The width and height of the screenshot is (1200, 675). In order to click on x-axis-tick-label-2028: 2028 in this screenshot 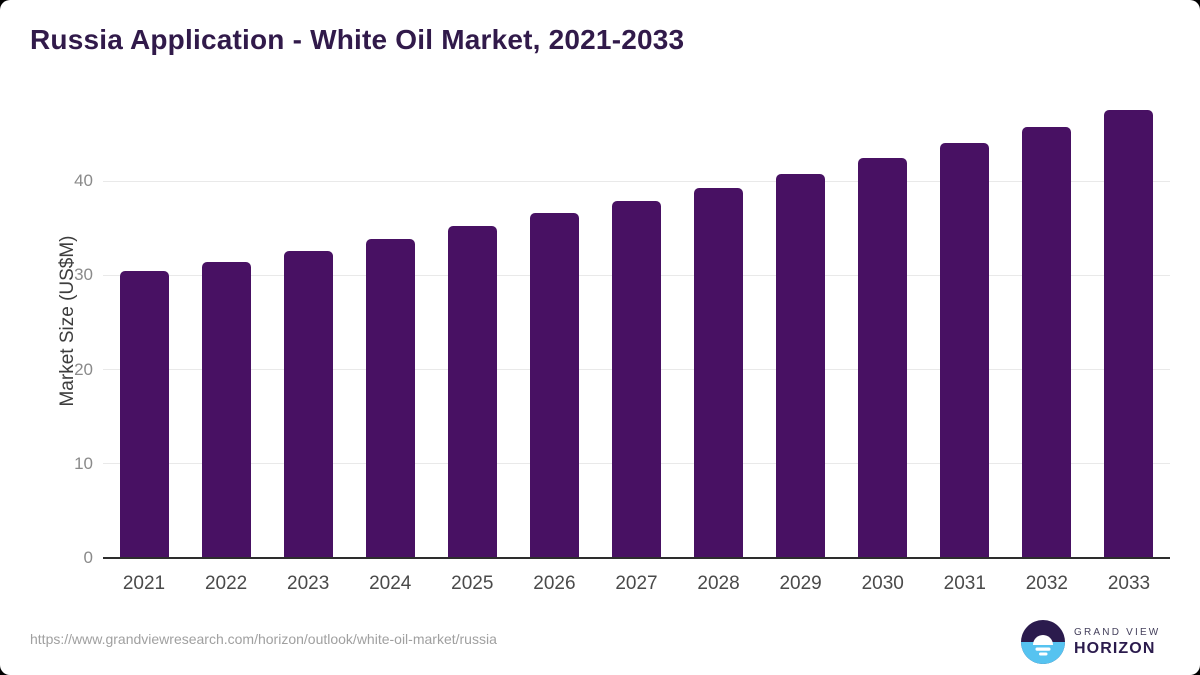, I will do `click(718, 583)`.